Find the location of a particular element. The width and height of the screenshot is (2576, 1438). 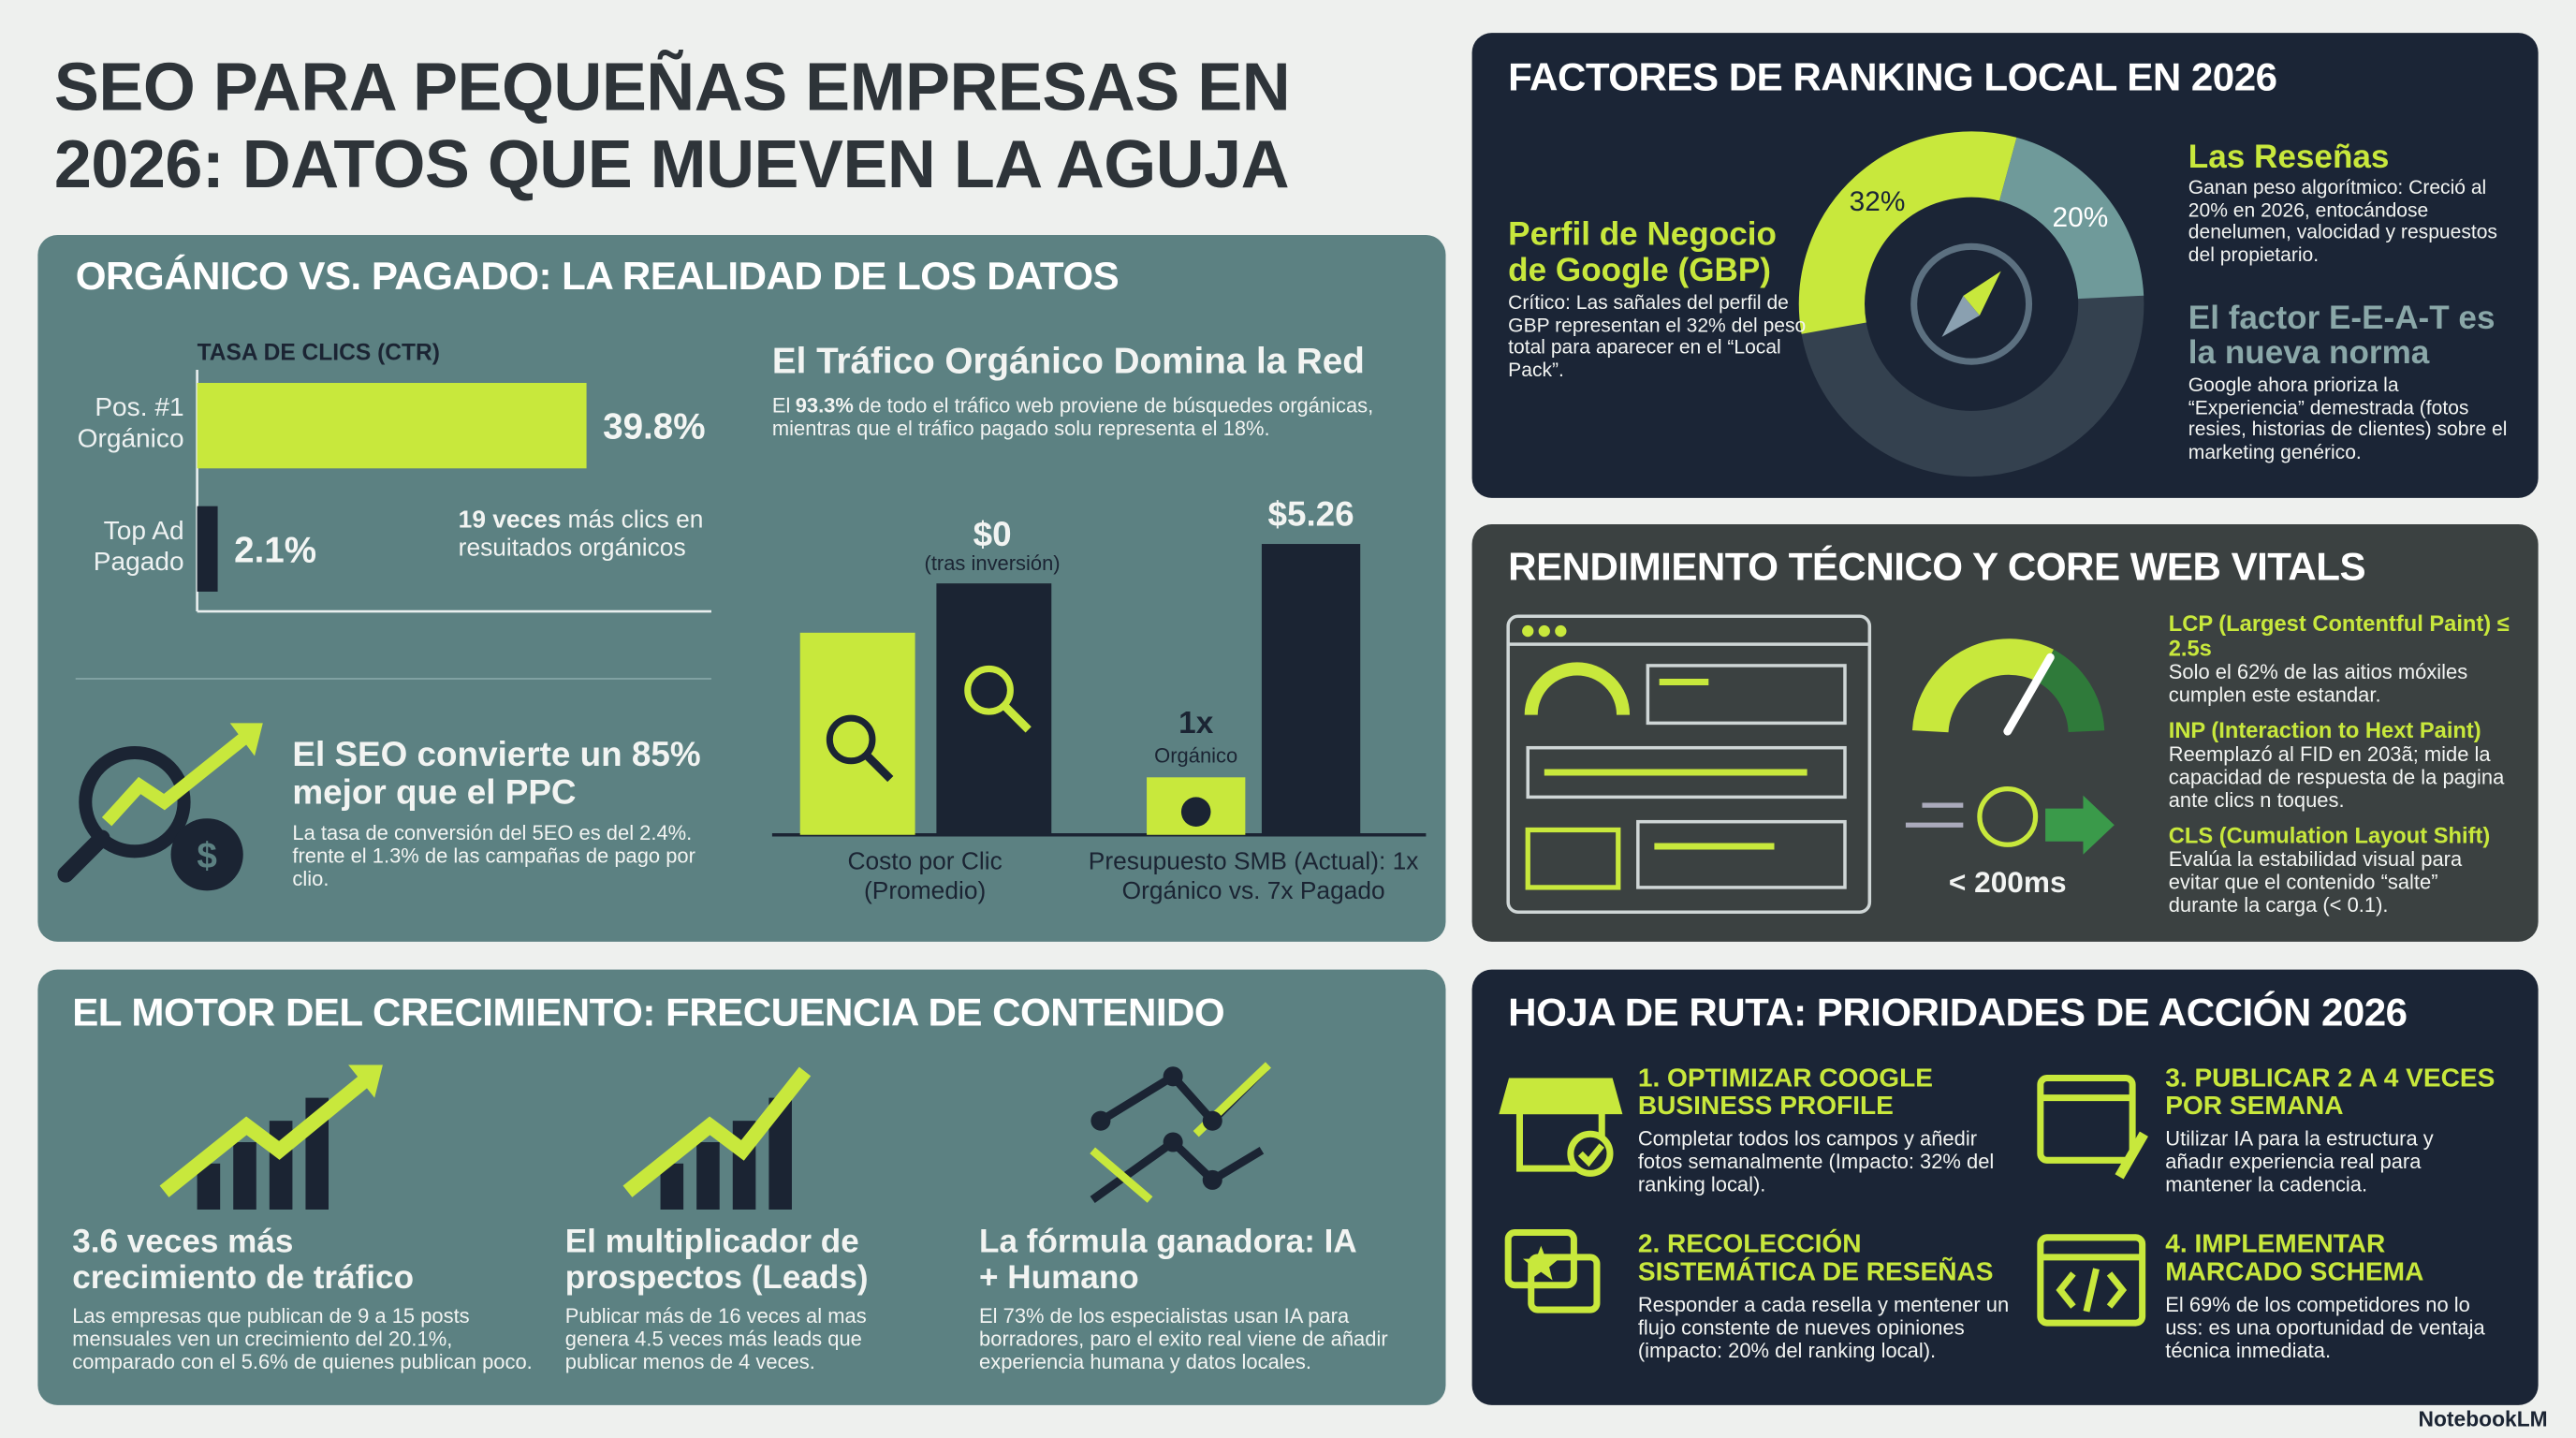

action-title: 3. PUBLICAR 2 A 4 VECES POR SEMANA is located at coordinates (2330, 1093).